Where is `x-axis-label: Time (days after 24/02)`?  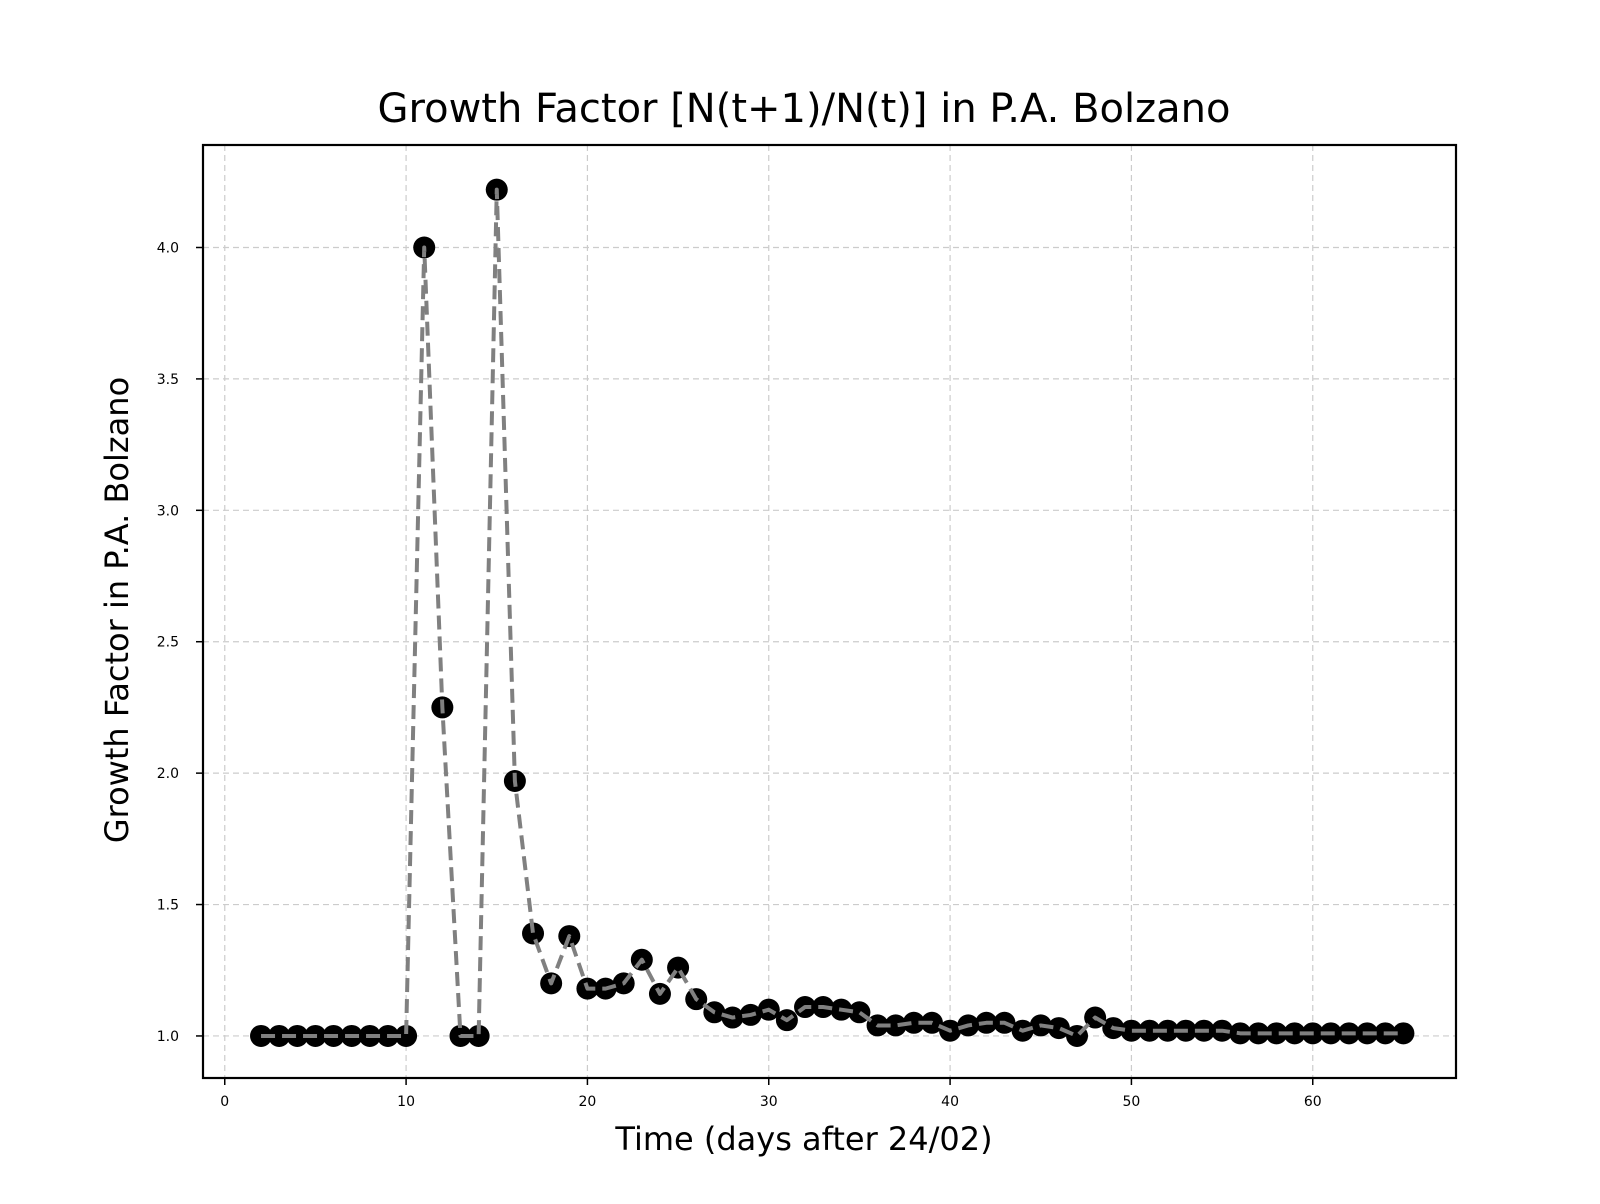
x-axis-label: Time (days after 24/02) is located at coordinates (803, 1139).